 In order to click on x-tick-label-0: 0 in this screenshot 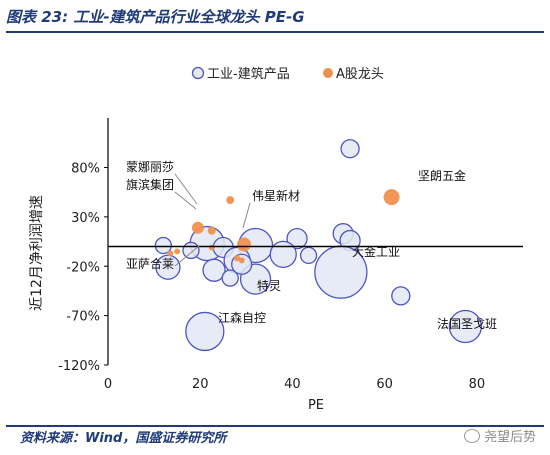, I will do `click(108, 384)`.